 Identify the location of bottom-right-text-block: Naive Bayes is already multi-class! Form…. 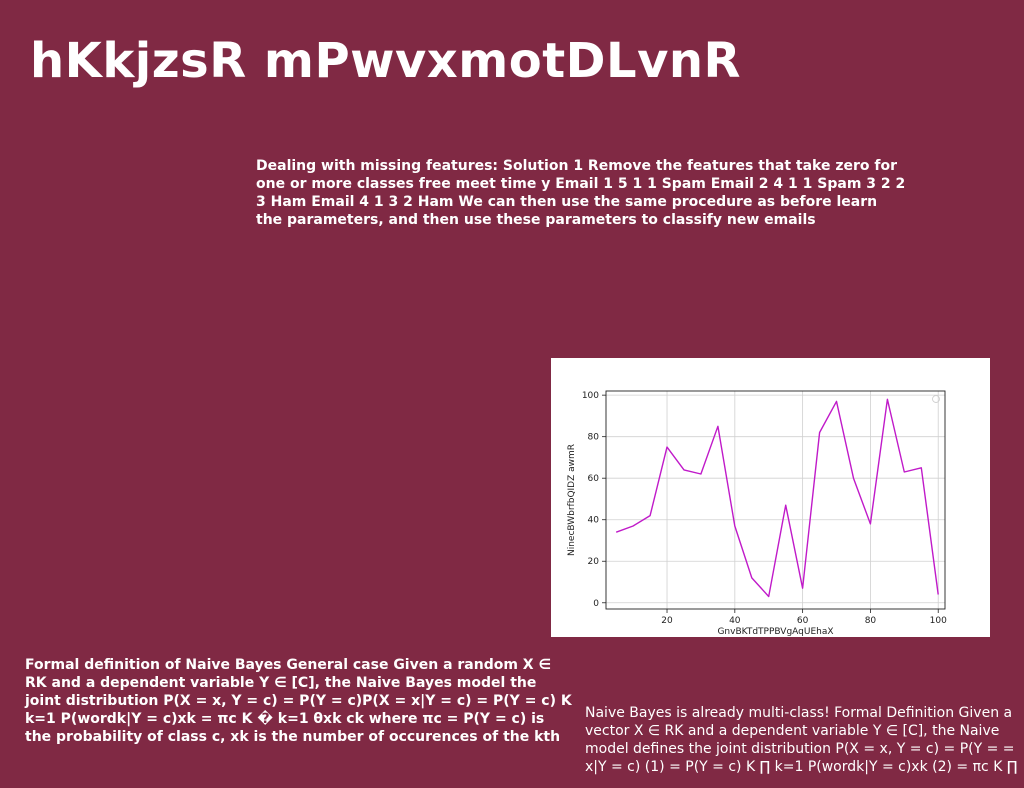
(801, 740).